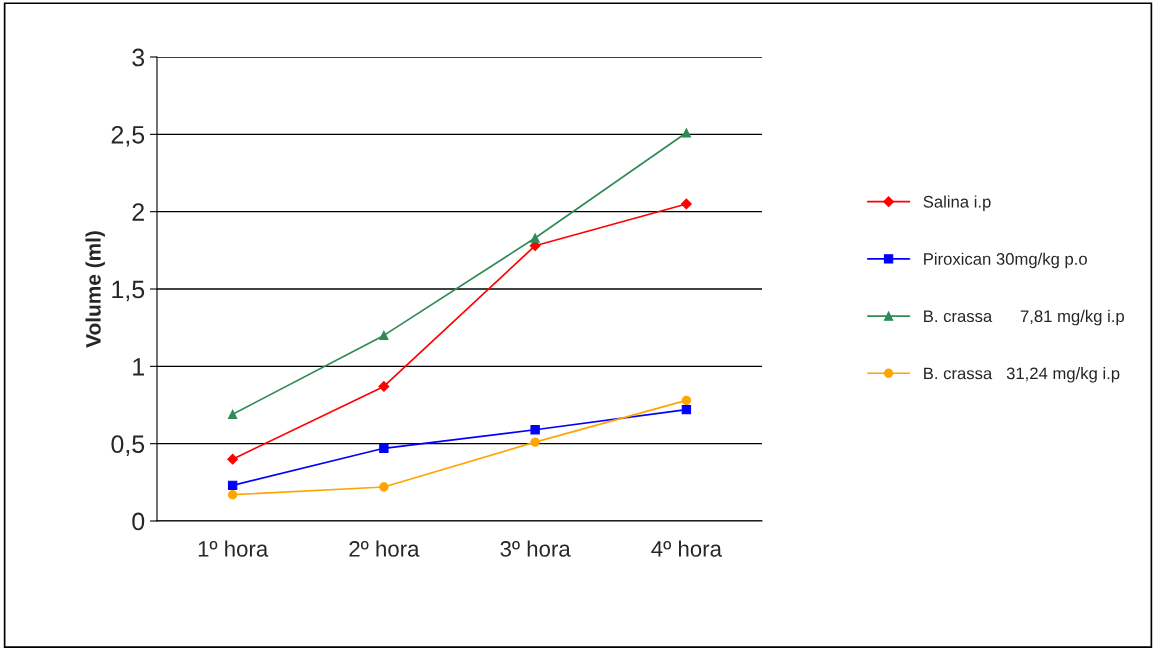 Image resolution: width=1156 pixels, height=649 pixels. Describe the element at coordinates (384, 548) in the screenshot. I see `x-tick-label: 2º hora` at that location.